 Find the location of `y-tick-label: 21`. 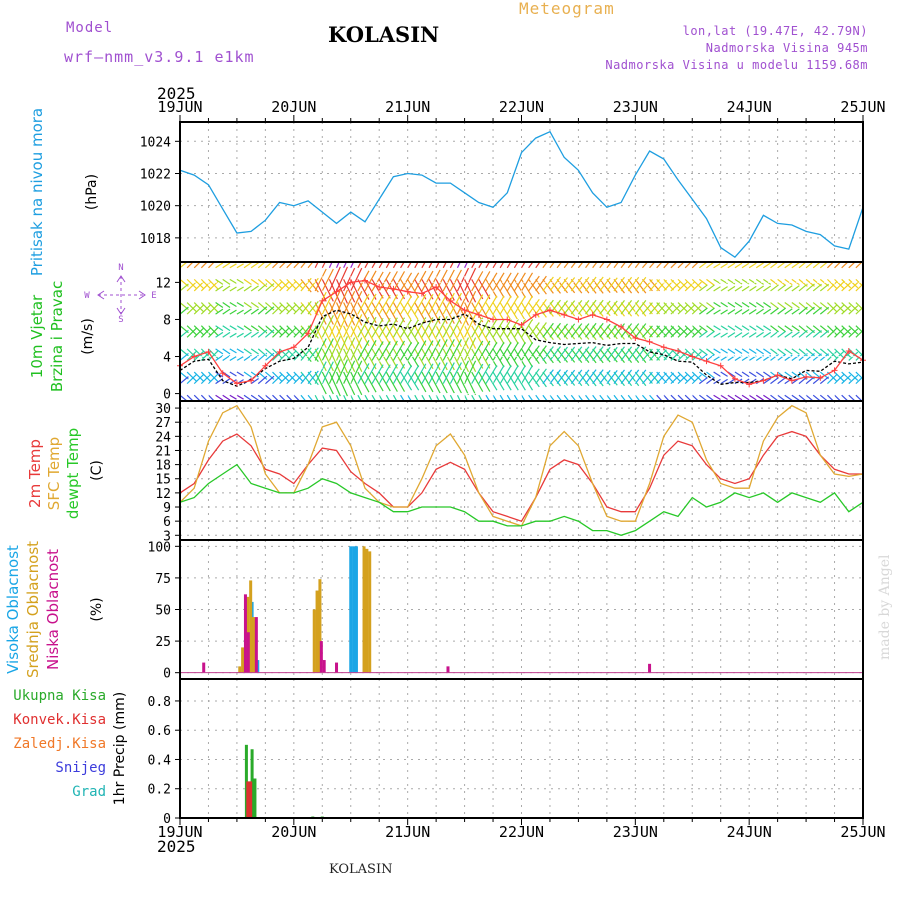

y-tick-label: 21 is located at coordinates (163, 451).